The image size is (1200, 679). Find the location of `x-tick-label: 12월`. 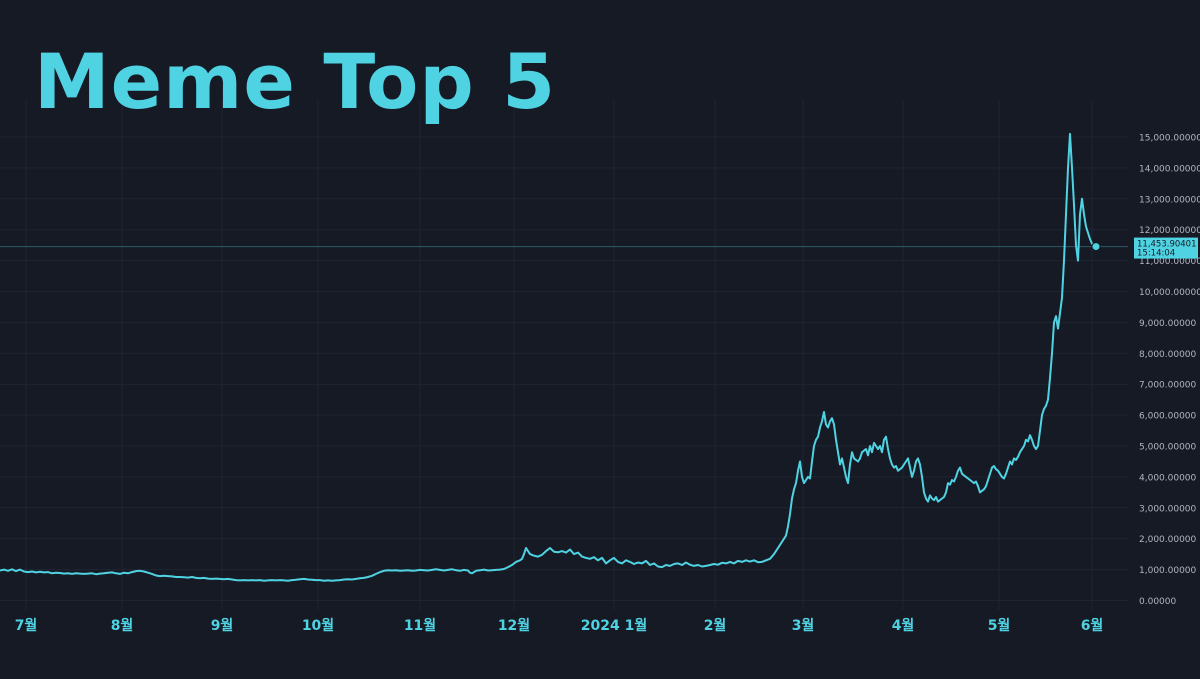

x-tick-label: 12월 is located at coordinates (514, 625).